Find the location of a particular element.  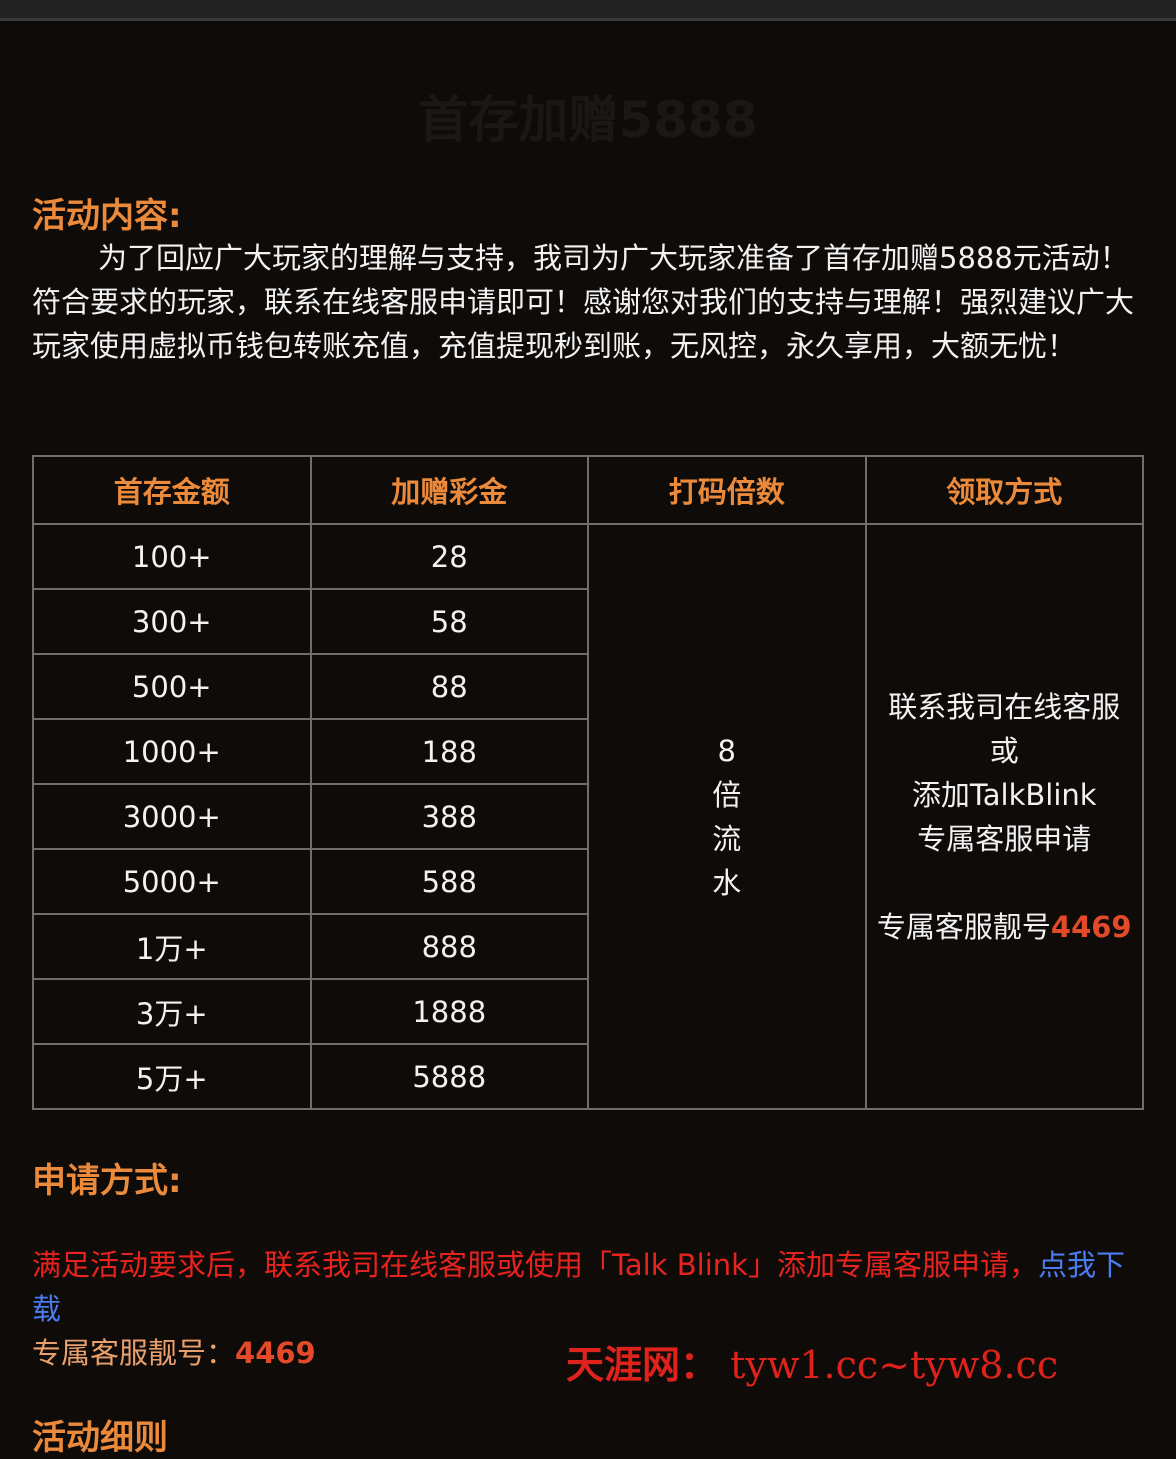

claim-cell: 联系我司在线客服或添加TalkBlink 专属客服申请专属客服靓号4469 is located at coordinates (1004, 816).